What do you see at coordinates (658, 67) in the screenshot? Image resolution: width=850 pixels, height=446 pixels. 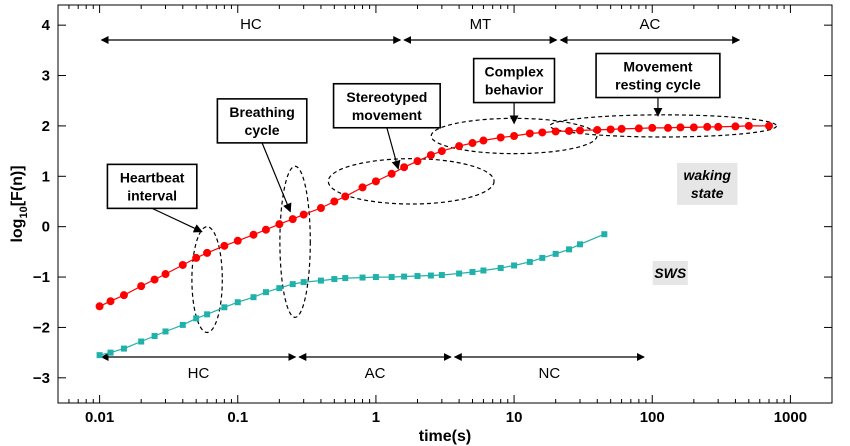 I see `callout-text: Movement` at bounding box center [658, 67].